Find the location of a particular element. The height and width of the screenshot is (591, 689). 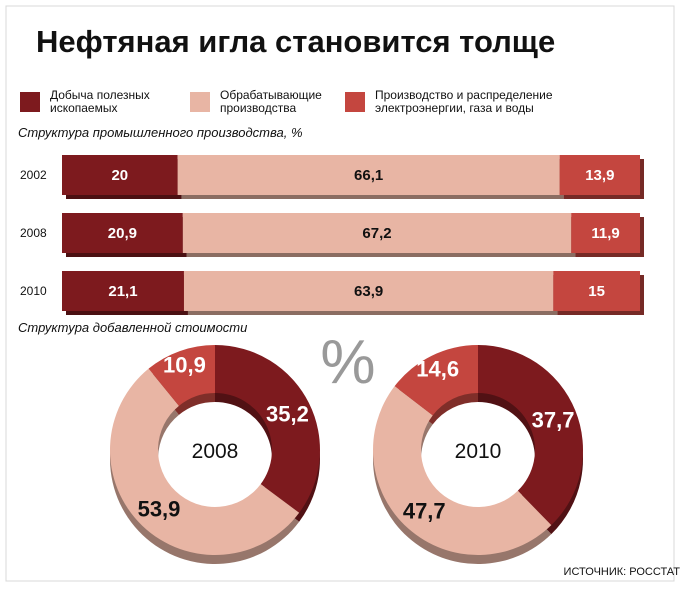

value-label: 21,1 is located at coordinates (122, 291).